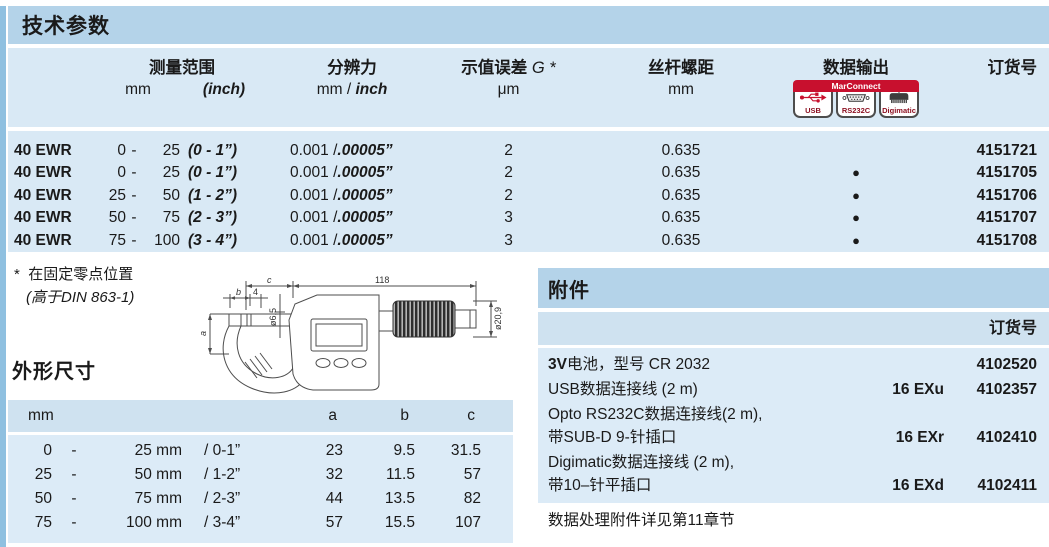 The image size is (1049, 547). I want to click on accessory-item-usb-cable: USB数据连接线 (2 m) 16 EXu 4102357, so click(793, 389).